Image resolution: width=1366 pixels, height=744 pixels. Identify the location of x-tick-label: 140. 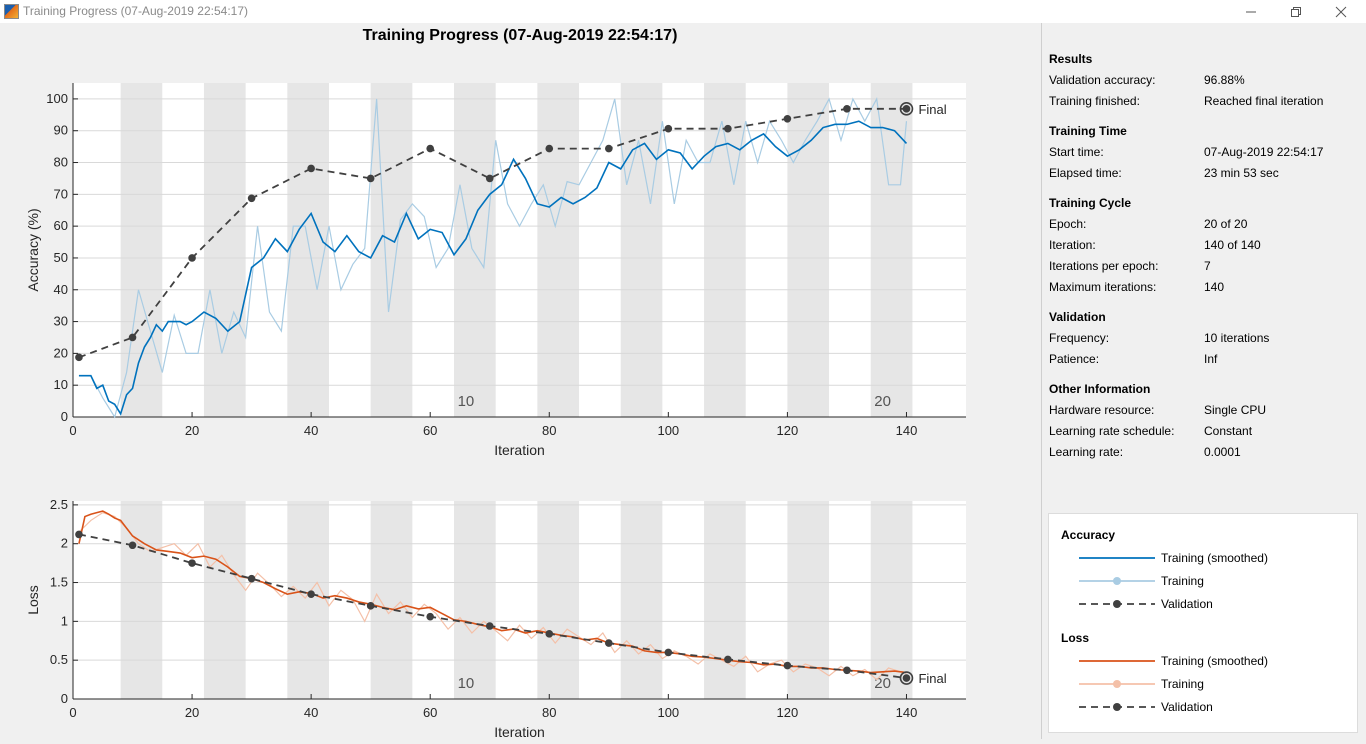
(907, 430).